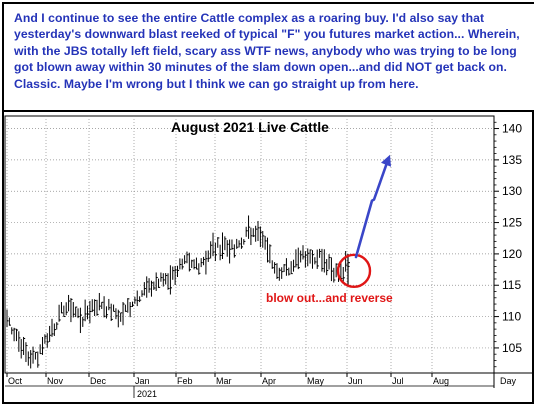  Describe the element at coordinates (511, 285) in the screenshot. I see `y-tick-label: 115` at that location.